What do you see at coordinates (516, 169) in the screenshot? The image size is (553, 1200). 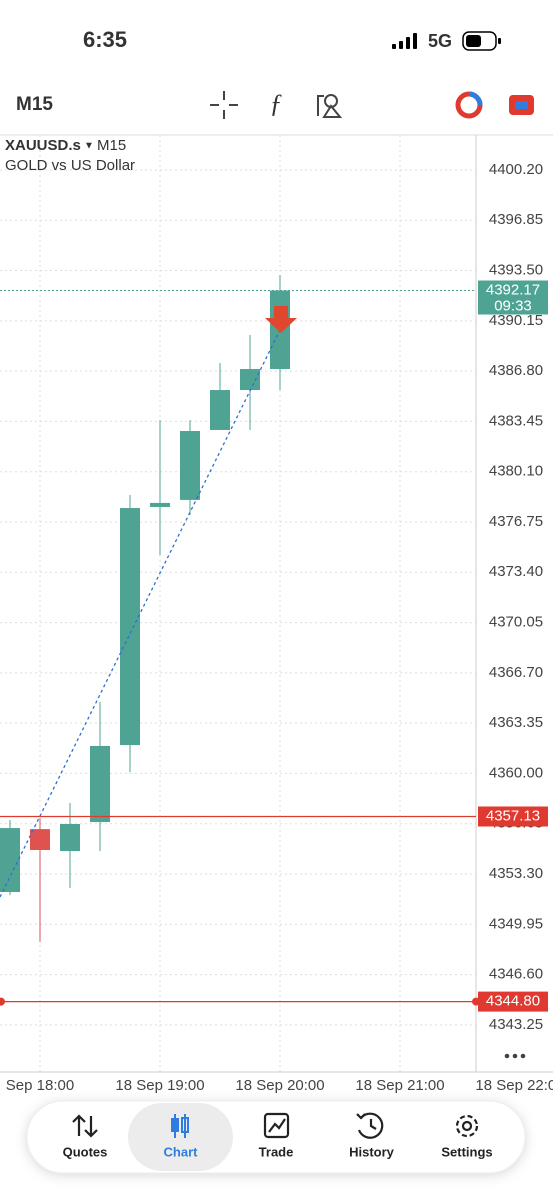 I see `y-tick-label: 4400.20` at bounding box center [516, 169].